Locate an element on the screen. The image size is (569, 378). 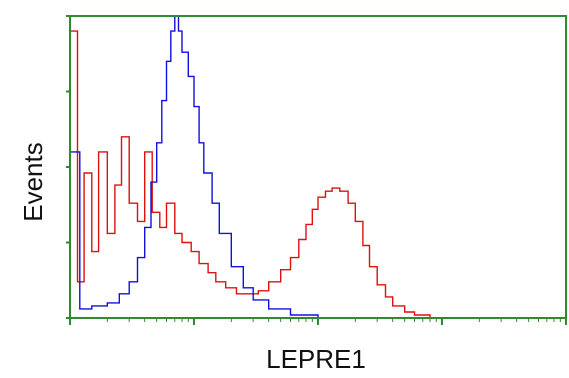
x-axis-label: LEPRE1 is located at coordinates (316, 359).